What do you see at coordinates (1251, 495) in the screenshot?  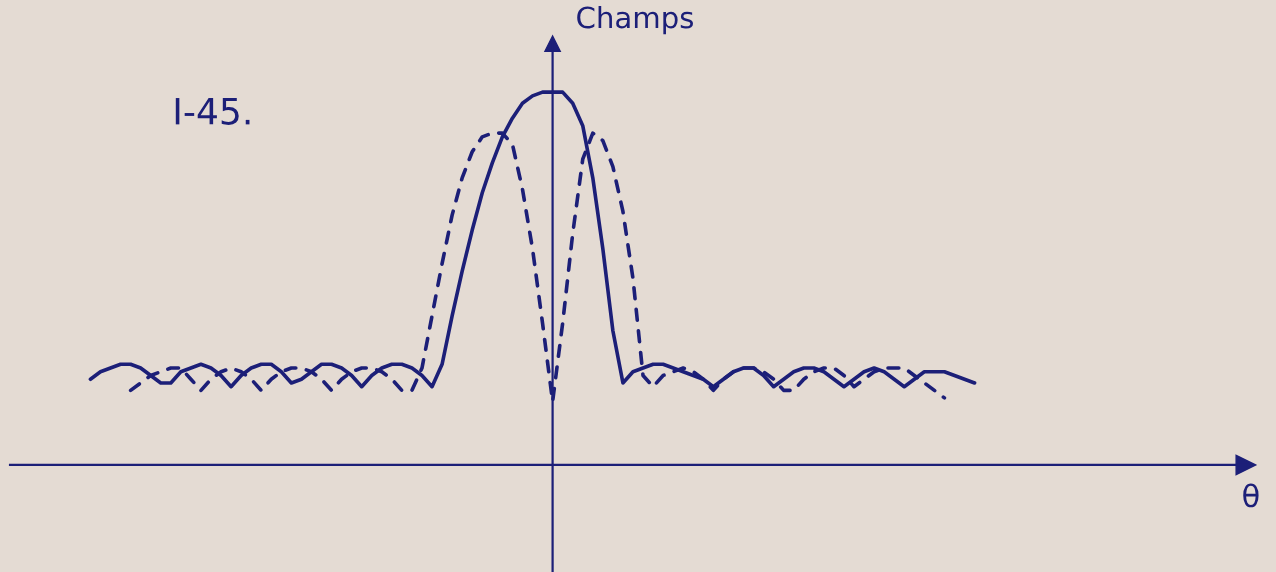 I see `x-axis-title: θ` at bounding box center [1251, 495].